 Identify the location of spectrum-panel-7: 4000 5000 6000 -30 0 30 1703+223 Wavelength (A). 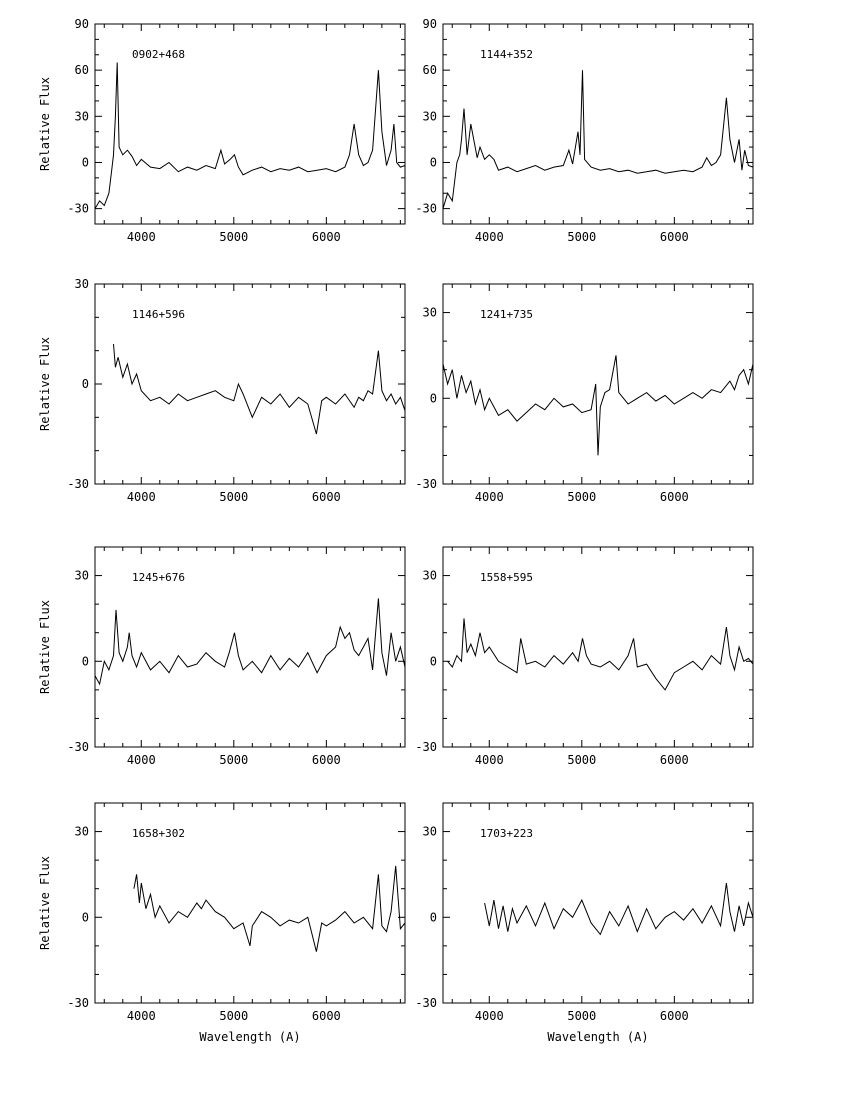
(584, 923).